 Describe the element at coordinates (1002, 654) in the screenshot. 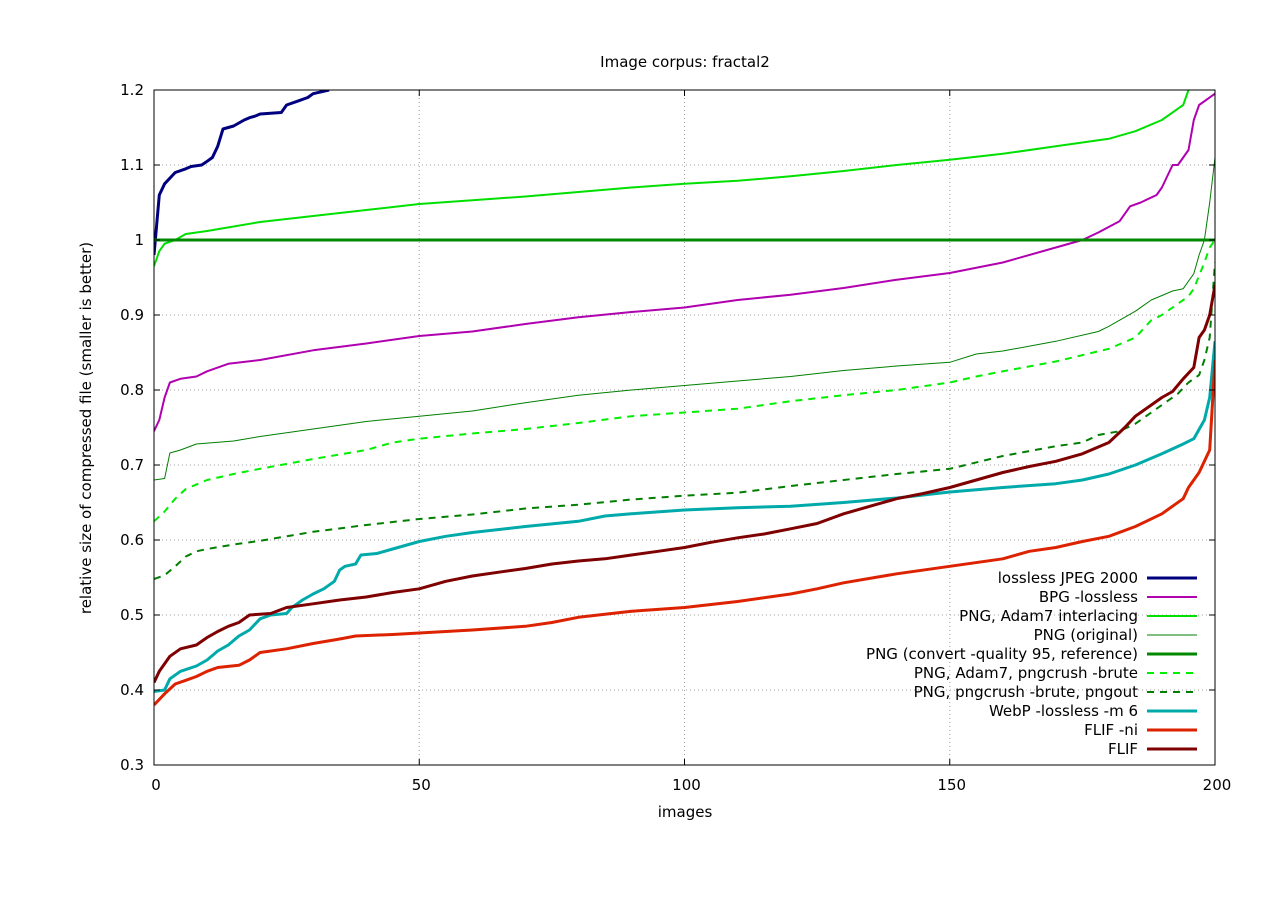

I see `legend-label: PNG (convert -quality 95, reference)` at that location.